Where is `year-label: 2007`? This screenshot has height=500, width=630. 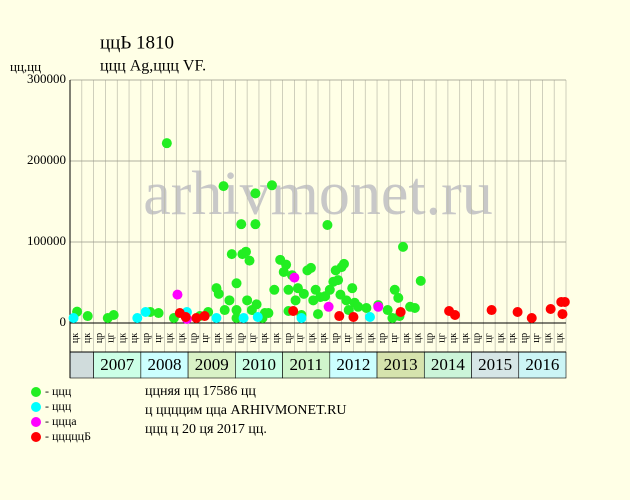
year-label: 2007 is located at coordinates (117, 364).